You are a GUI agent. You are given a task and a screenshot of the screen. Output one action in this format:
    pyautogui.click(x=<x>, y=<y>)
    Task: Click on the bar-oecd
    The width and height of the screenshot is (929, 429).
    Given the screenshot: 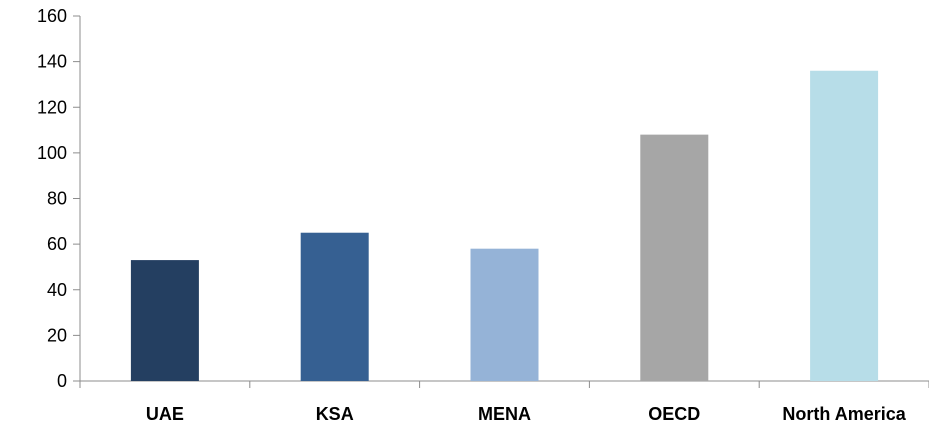 What is the action you would take?
    pyautogui.click(x=674, y=257)
    